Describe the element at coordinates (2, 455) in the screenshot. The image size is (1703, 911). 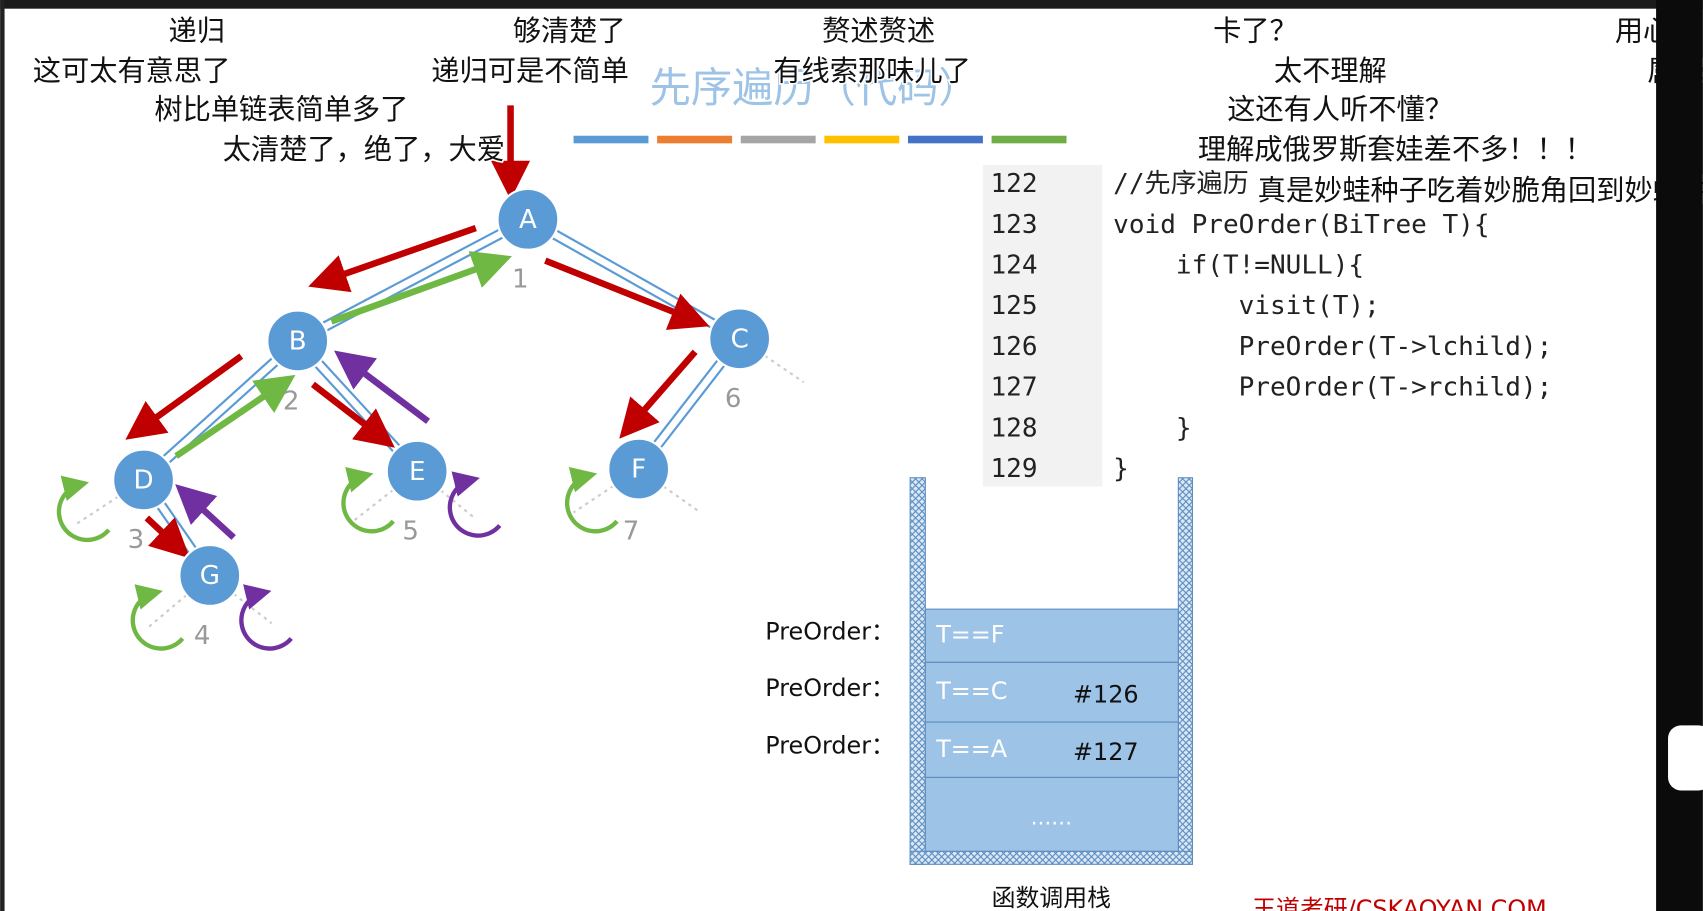
I see `left-edge` at that location.